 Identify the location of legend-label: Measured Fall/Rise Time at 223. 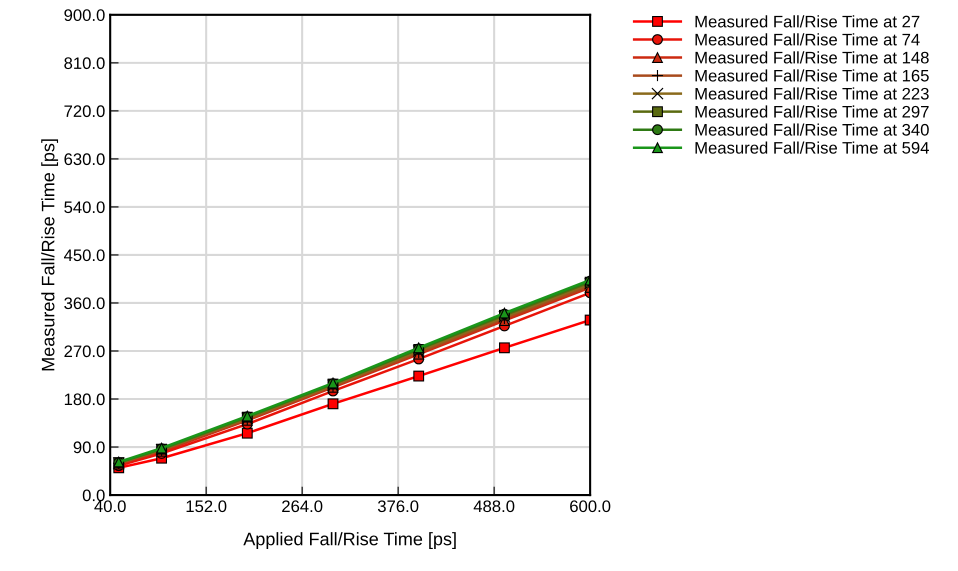
(812, 93).